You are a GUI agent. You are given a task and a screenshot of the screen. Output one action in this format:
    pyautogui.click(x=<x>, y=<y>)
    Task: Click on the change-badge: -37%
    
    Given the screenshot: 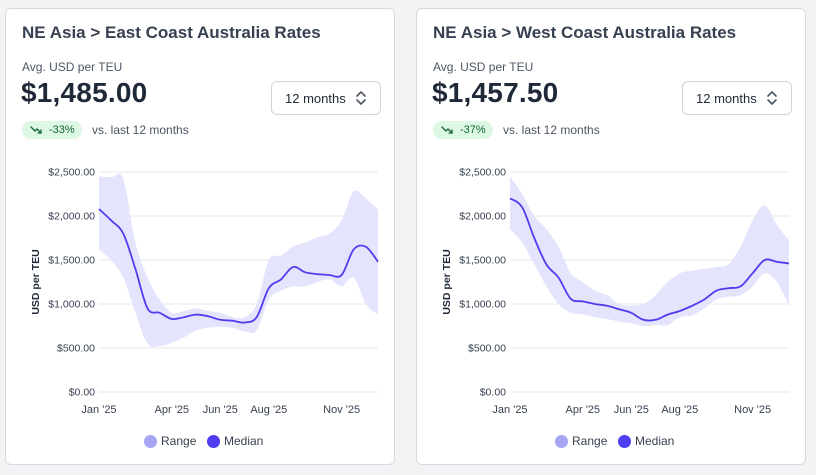 What is the action you would take?
    pyautogui.click(x=463, y=130)
    